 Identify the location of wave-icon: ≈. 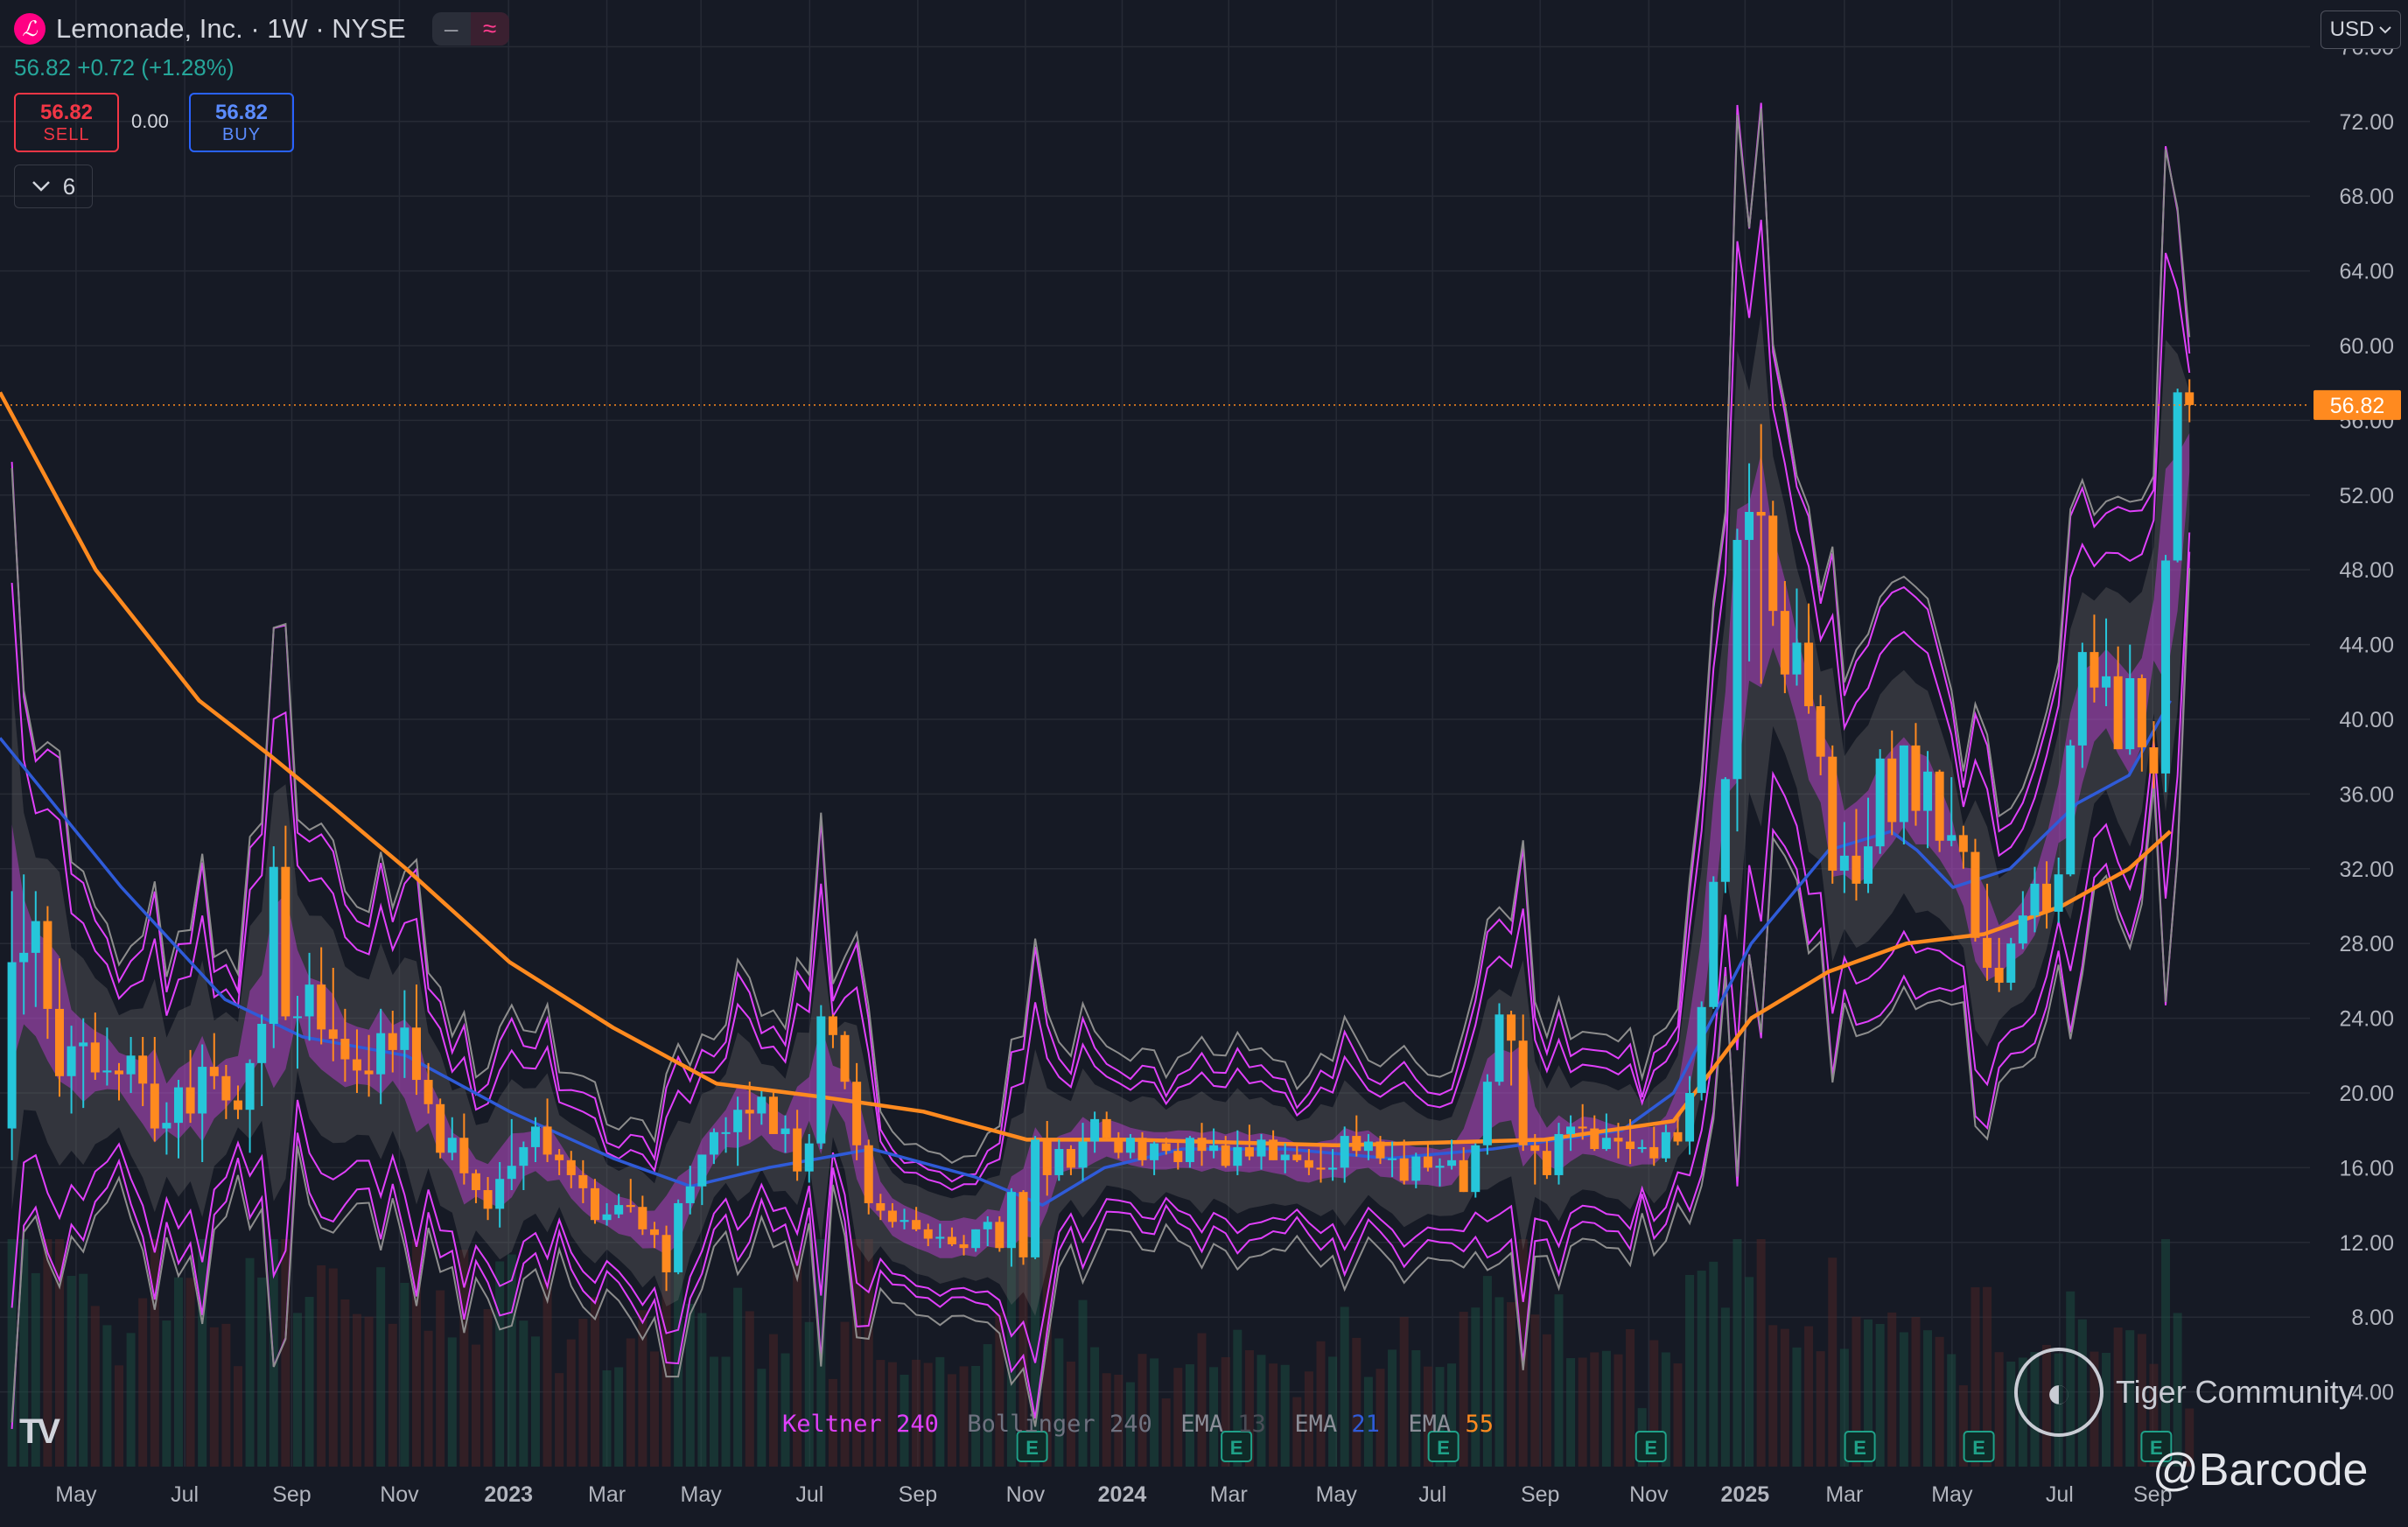
(489, 29).